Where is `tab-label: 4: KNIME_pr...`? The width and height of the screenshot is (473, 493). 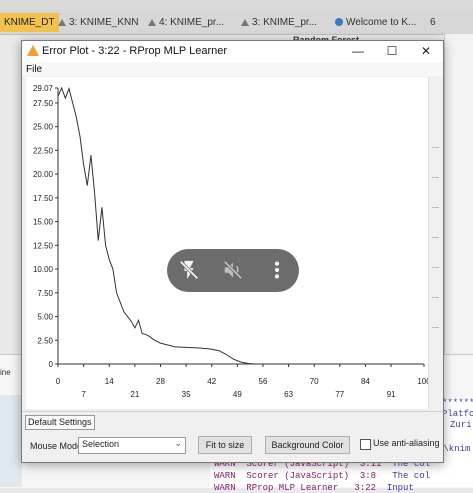
tab-label: 4: KNIME_pr... is located at coordinates (192, 22).